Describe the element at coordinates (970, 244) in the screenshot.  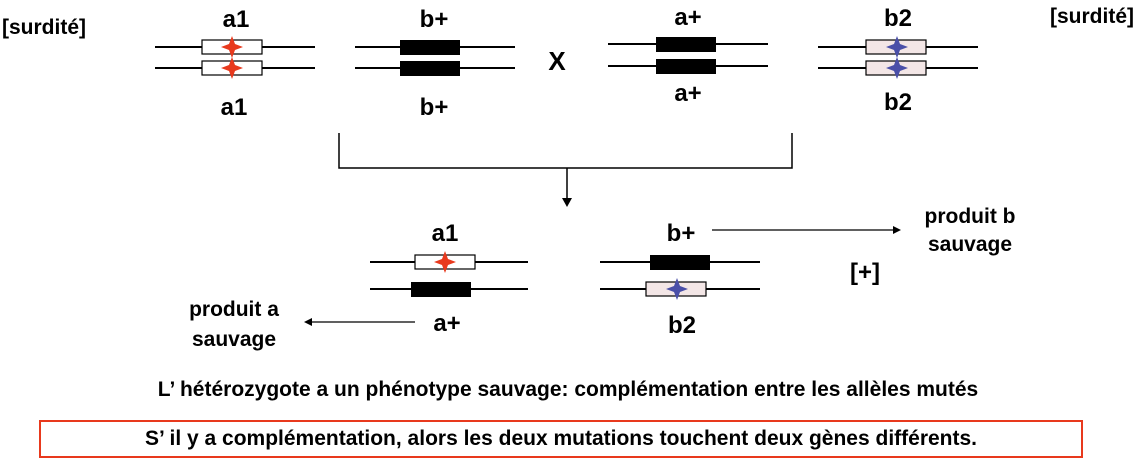
I see `product-b-line2: sauvage` at that location.